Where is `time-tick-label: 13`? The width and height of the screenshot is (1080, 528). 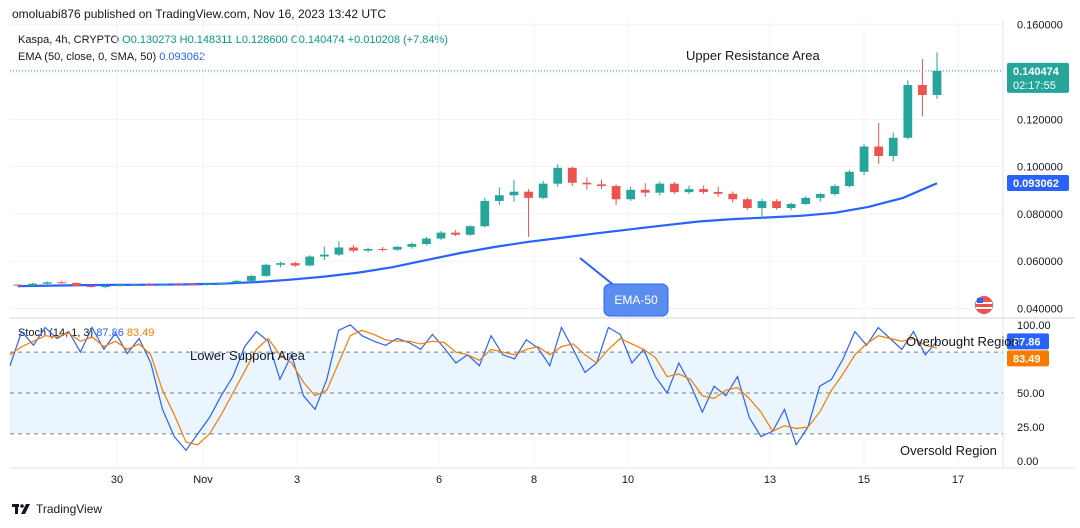
time-tick-label: 13 is located at coordinates (770, 480).